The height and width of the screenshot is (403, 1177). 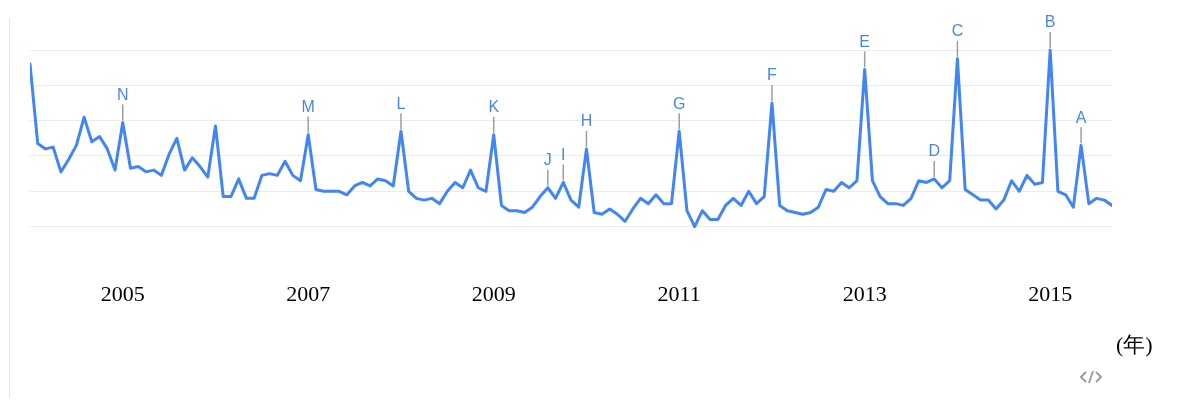 What do you see at coordinates (401, 103) in the screenshot?
I see `annotation: L` at bounding box center [401, 103].